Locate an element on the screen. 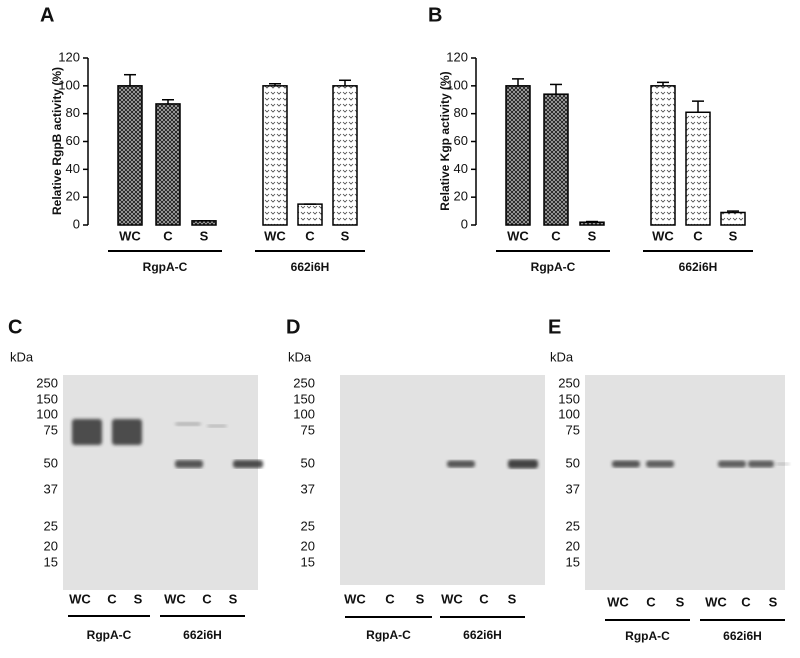  panel-label: A is located at coordinates (47, 15).